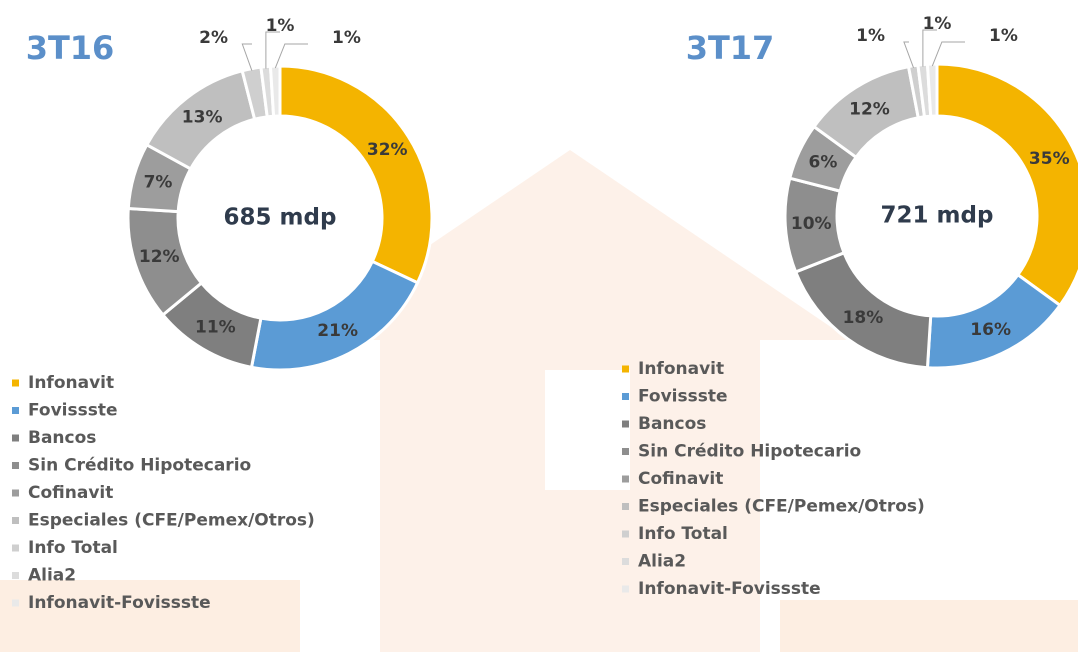 The width and height of the screenshot is (1078, 652). I want to click on value-label: 32%, so click(387, 150).